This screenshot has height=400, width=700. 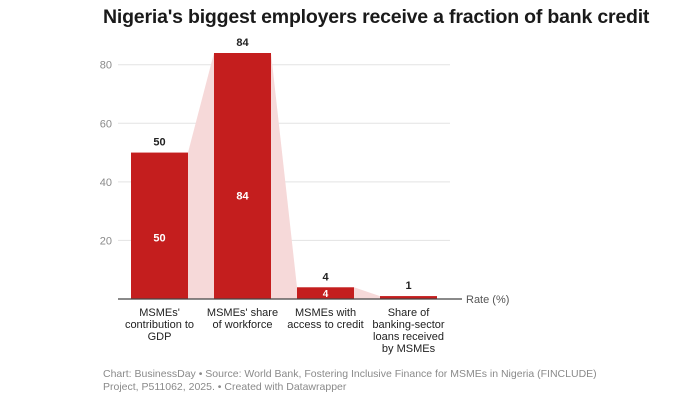 I want to click on category-label: MSMEs' contribution to GDP, so click(x=159, y=325).